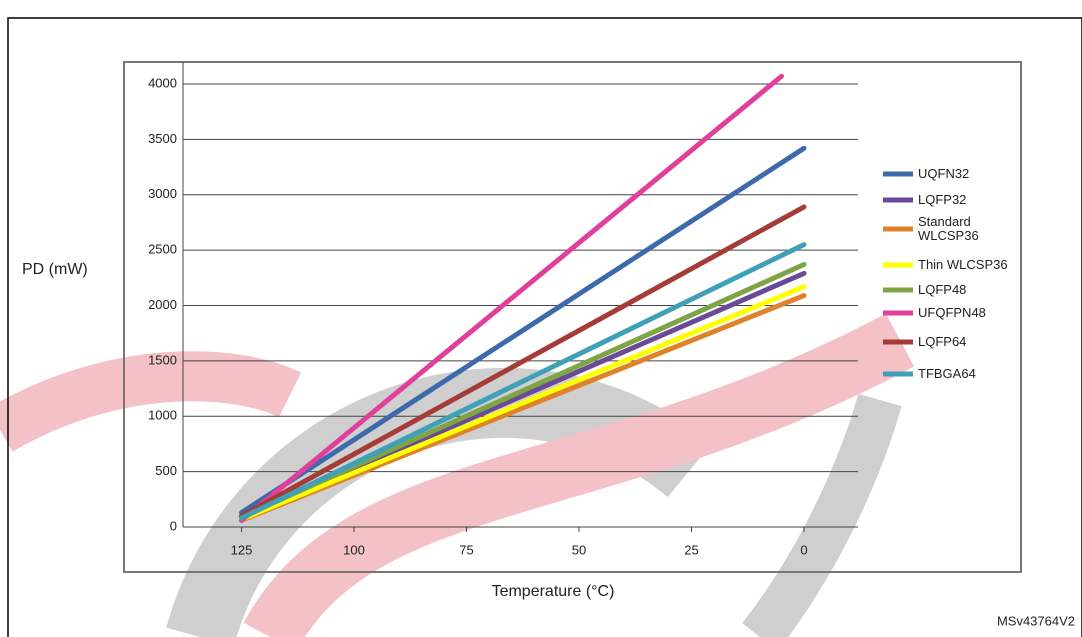  Describe the element at coordinates (166, 470) in the screenshot. I see `y-tick-label: 500` at that location.